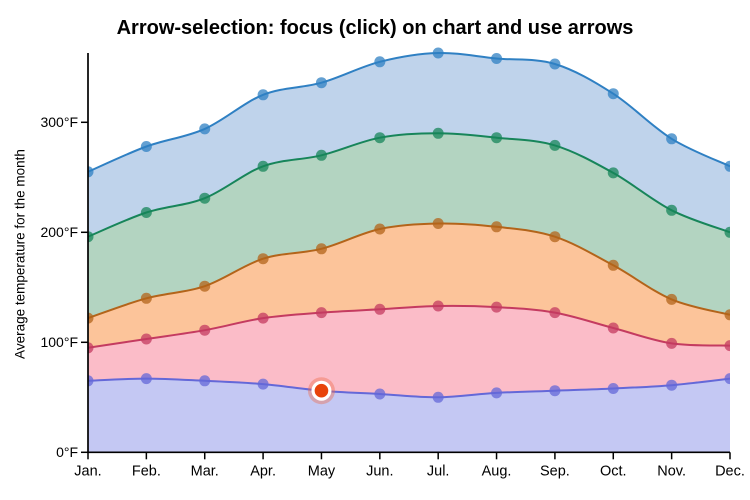 Image resolution: width=750 pixels, height=500 pixels. I want to click on data-point-series-3-Jul., so click(438, 223).